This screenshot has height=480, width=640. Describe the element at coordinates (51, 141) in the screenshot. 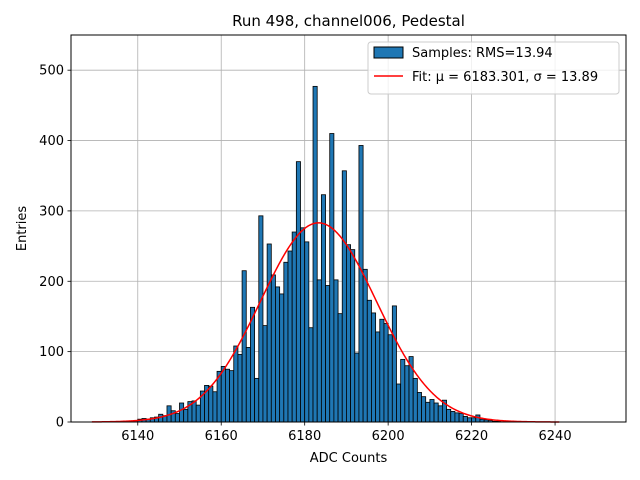

I see `y-tick-label: 400` at that location.